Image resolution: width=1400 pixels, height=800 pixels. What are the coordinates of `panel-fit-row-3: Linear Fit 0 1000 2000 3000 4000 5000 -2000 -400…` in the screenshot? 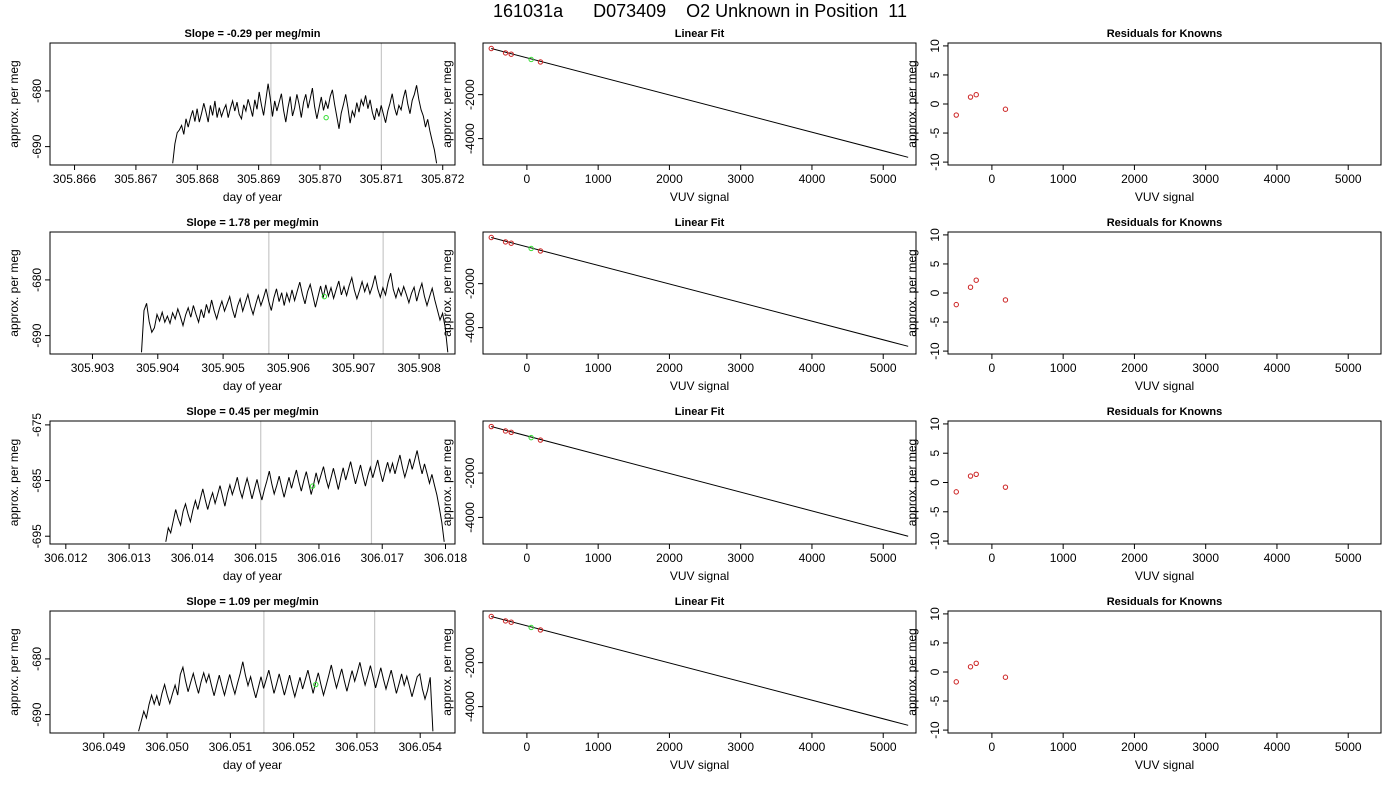 It's located at (678, 494).